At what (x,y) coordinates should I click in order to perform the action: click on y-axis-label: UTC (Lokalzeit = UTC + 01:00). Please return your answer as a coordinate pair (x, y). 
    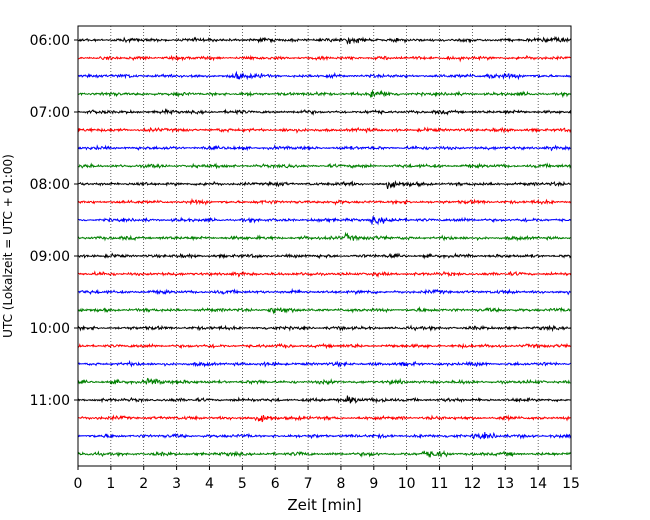
    Looking at the image, I should click on (8, 246).